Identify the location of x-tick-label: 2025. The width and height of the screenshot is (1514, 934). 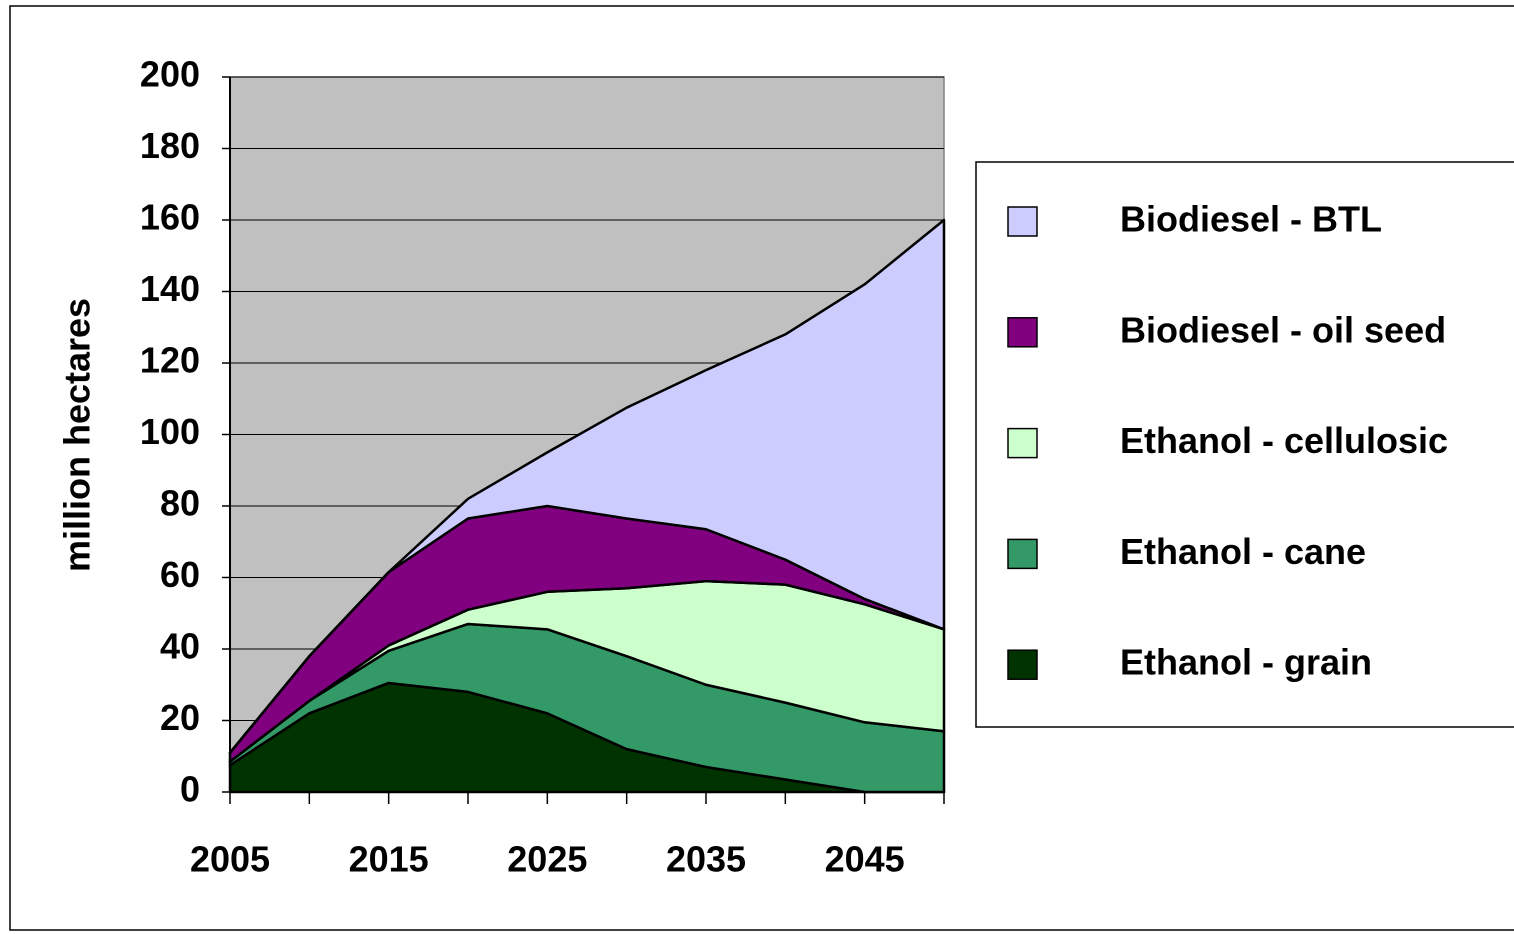
(547, 859).